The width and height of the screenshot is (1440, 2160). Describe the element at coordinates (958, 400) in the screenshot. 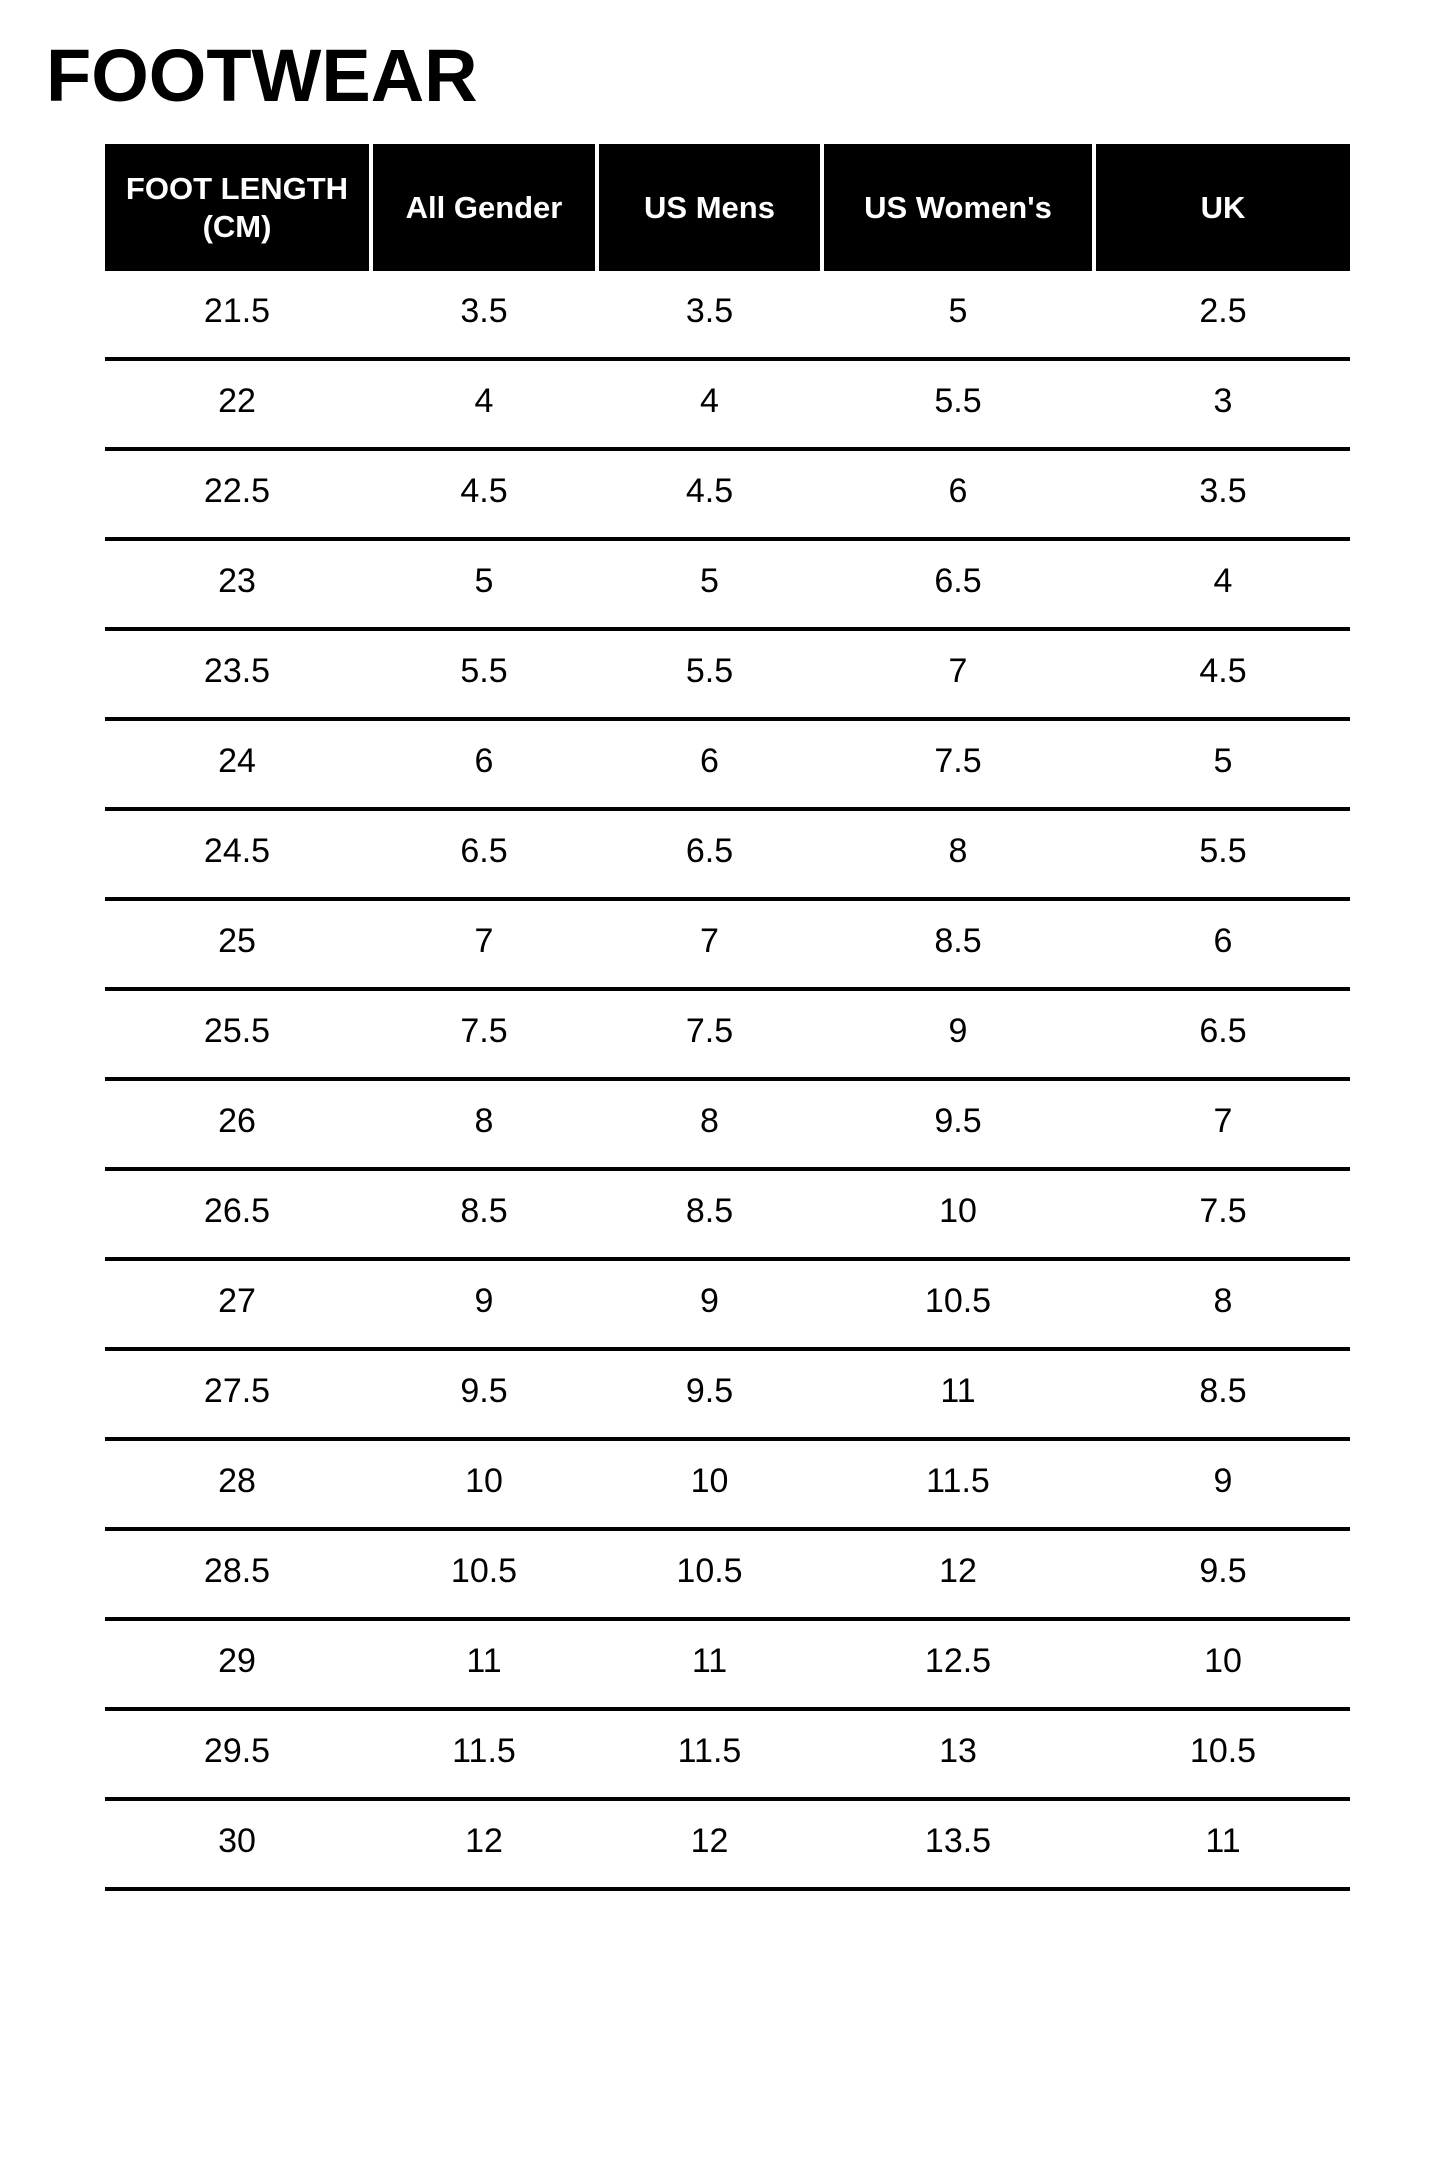

I see `cell-us-womens: 5.5` at that location.